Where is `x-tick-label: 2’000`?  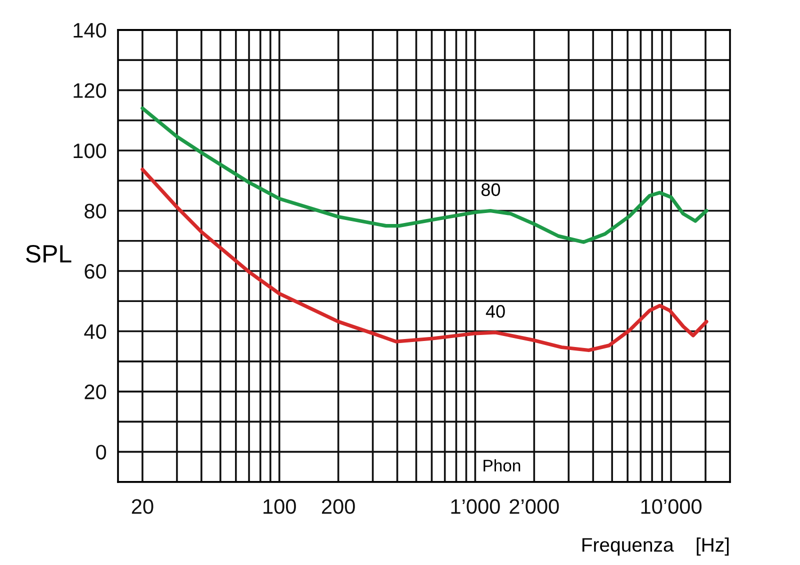 x-tick-label: 2’000 is located at coordinates (534, 506).